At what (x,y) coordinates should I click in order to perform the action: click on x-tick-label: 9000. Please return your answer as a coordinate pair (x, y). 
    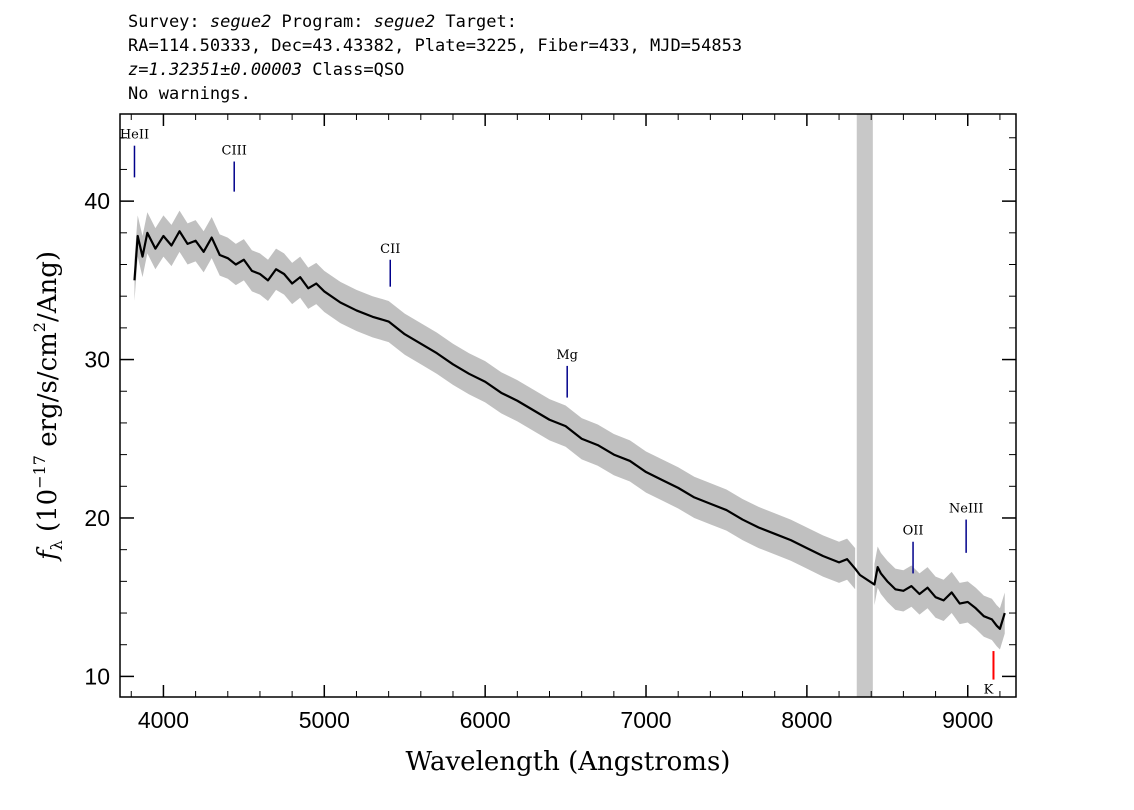
    Looking at the image, I should click on (967, 720).